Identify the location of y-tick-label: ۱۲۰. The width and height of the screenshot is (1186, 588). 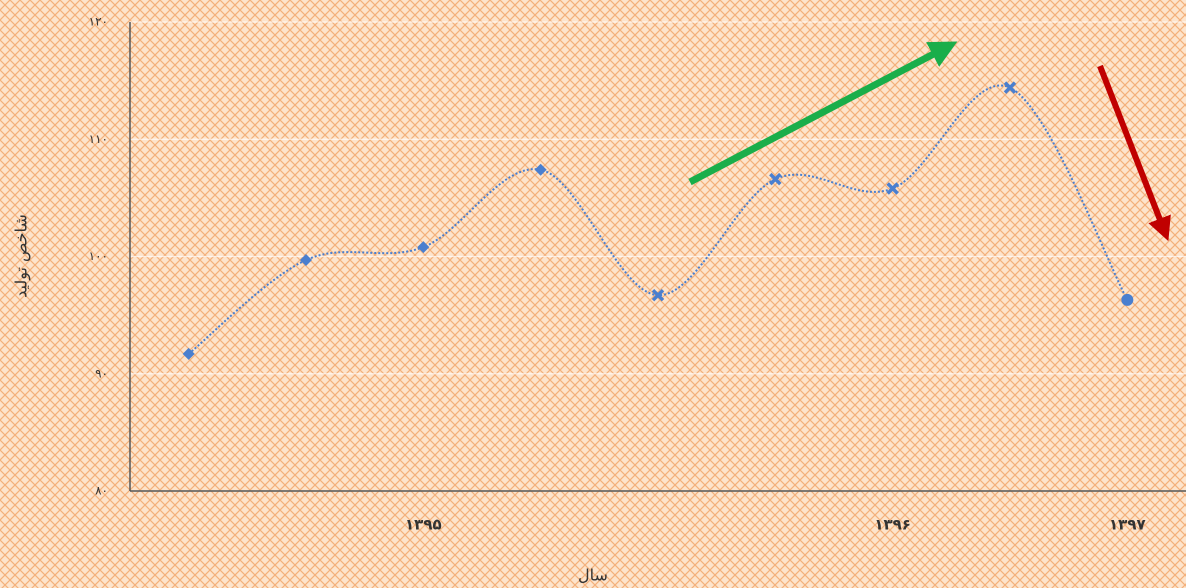
(98, 22).